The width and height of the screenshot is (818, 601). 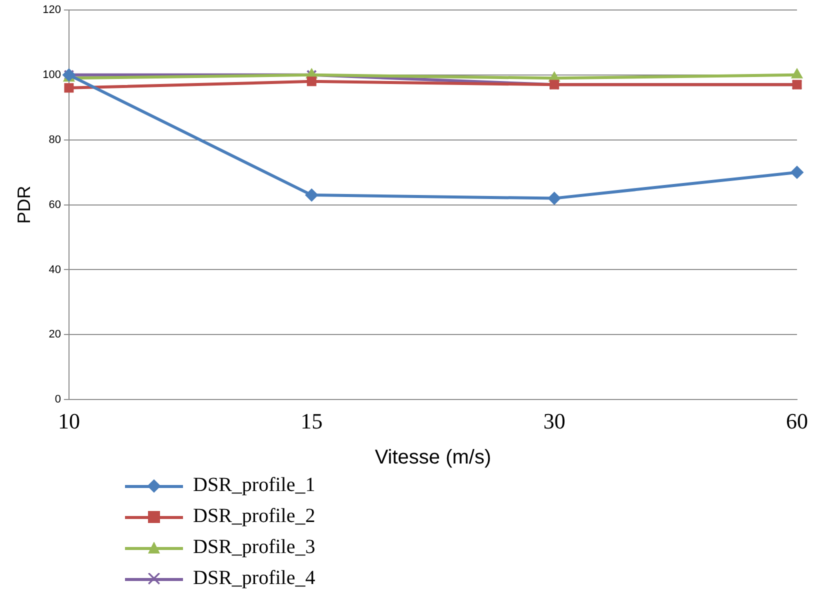 What do you see at coordinates (54, 204) in the screenshot?
I see `y-tick-label: 60` at bounding box center [54, 204].